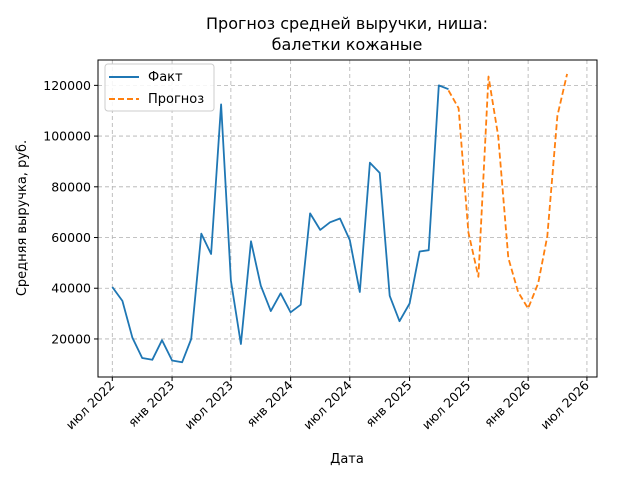 The height and width of the screenshot is (480, 640). What do you see at coordinates (388, 404) in the screenshot?
I see `x-tick-label: янв 2025` at bounding box center [388, 404].